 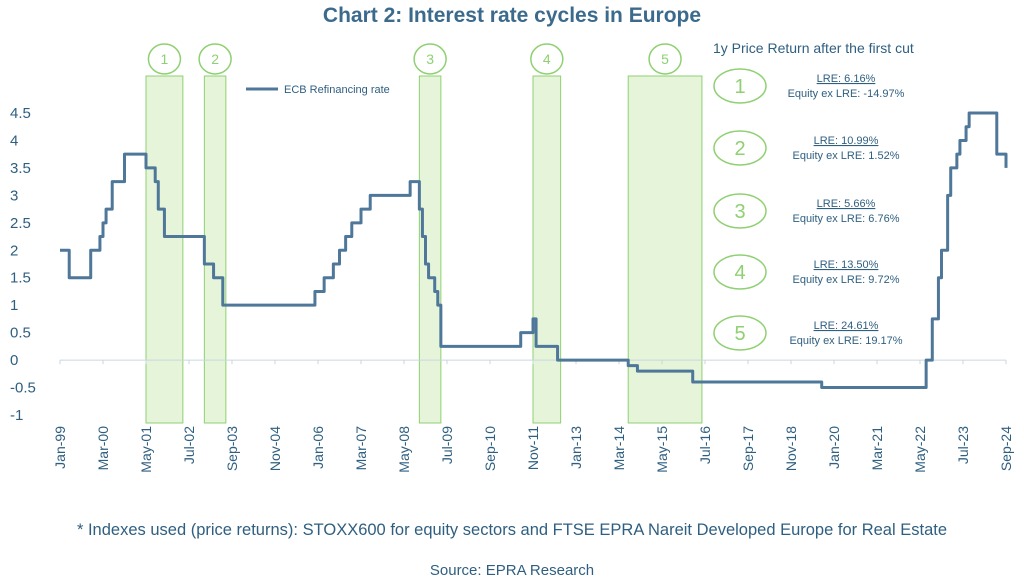 What do you see at coordinates (619, 448) in the screenshot?
I see `x-tick-label: Mar-14` at bounding box center [619, 448].